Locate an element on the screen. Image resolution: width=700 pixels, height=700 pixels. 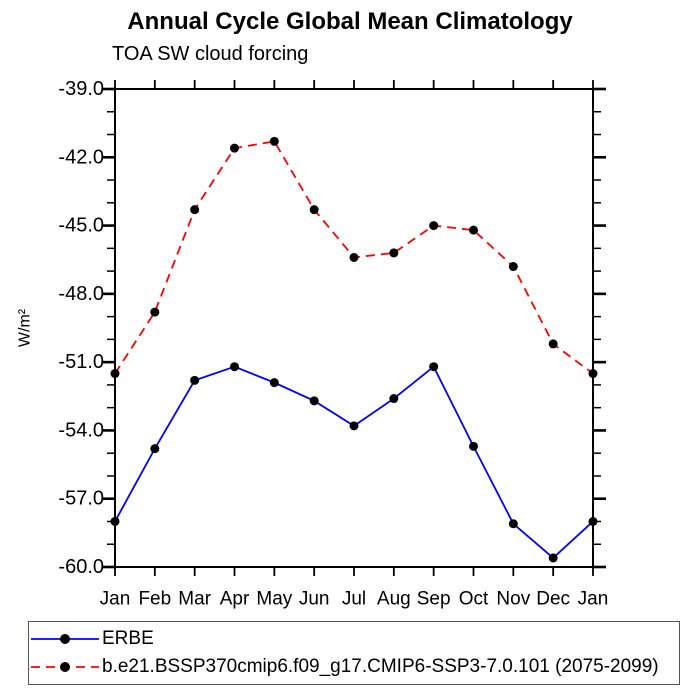
y-tick-label: -39.0 is located at coordinates (81, 89).